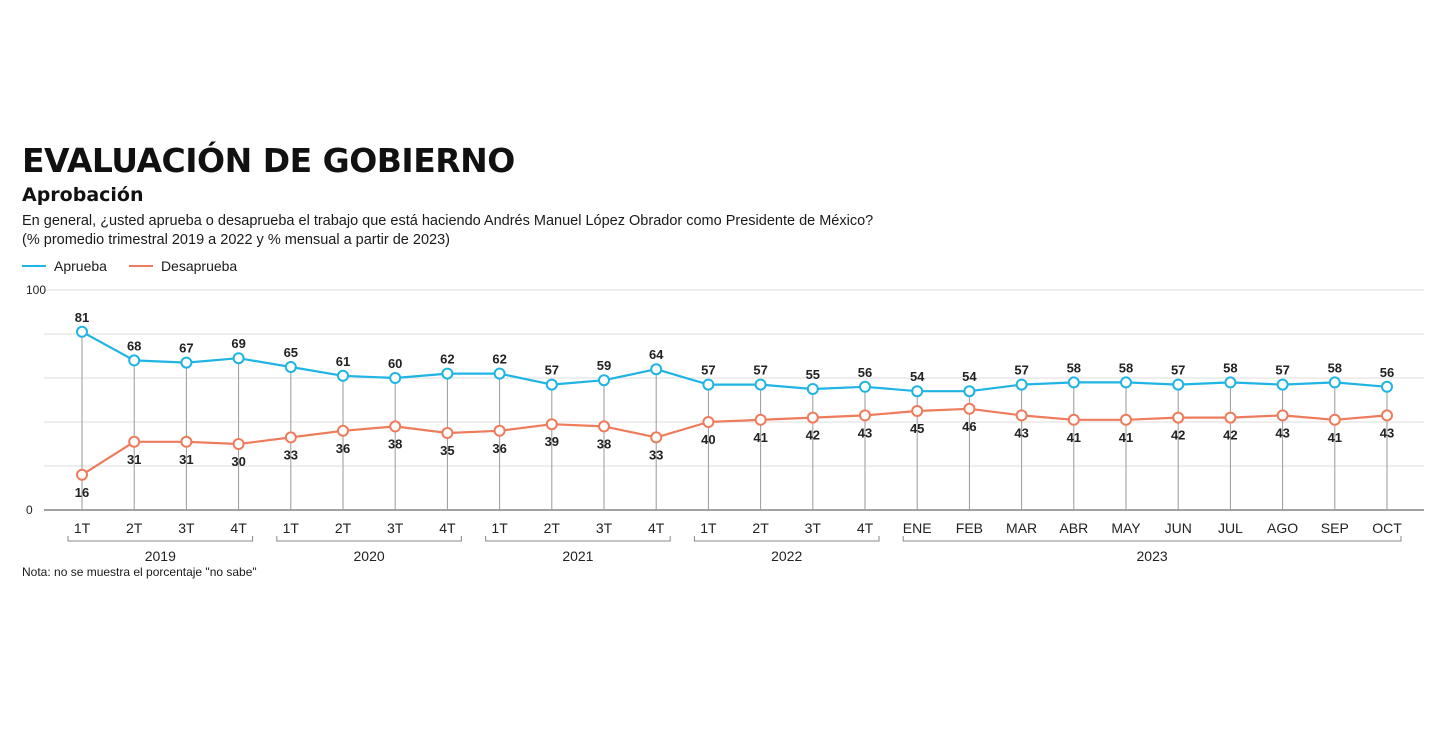 The width and height of the screenshot is (1440, 730). Describe the element at coordinates (969, 426) in the screenshot. I see `data-label: 46` at that location.